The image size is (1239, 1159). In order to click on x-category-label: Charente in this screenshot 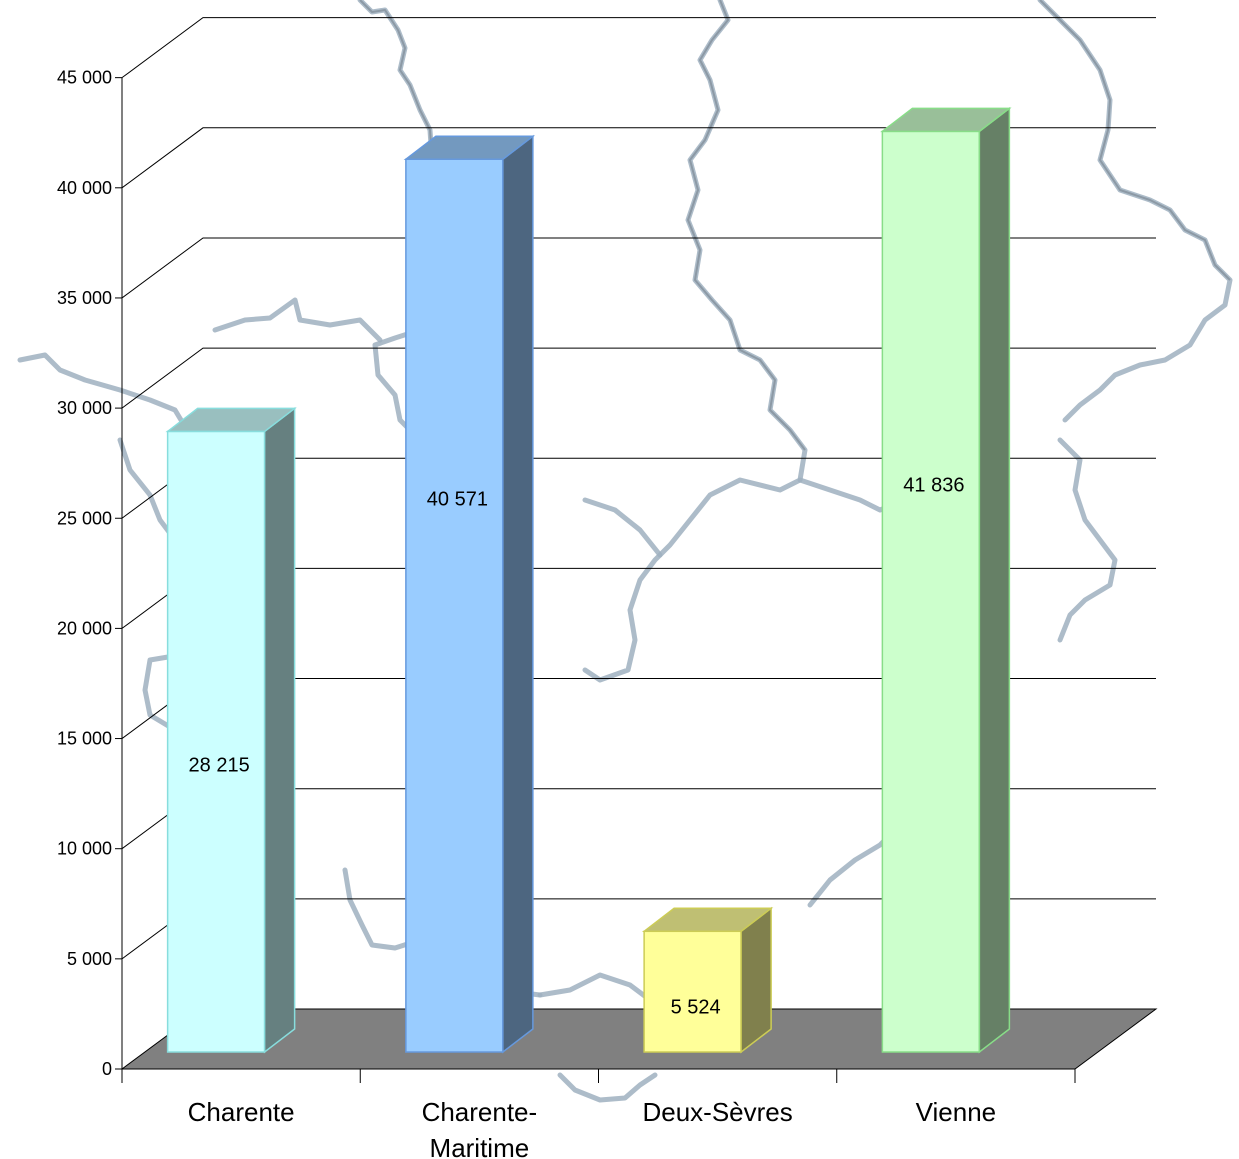, I will do `click(241, 1112)`.